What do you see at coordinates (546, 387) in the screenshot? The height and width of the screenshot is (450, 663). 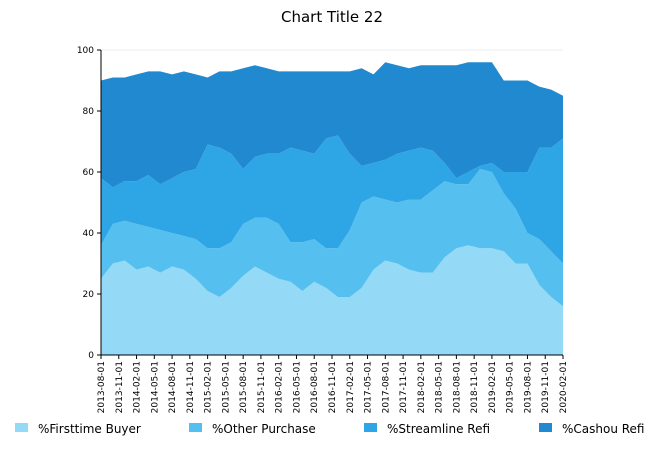 I see `x-tick-label: 2019-11-01` at bounding box center [546, 387].